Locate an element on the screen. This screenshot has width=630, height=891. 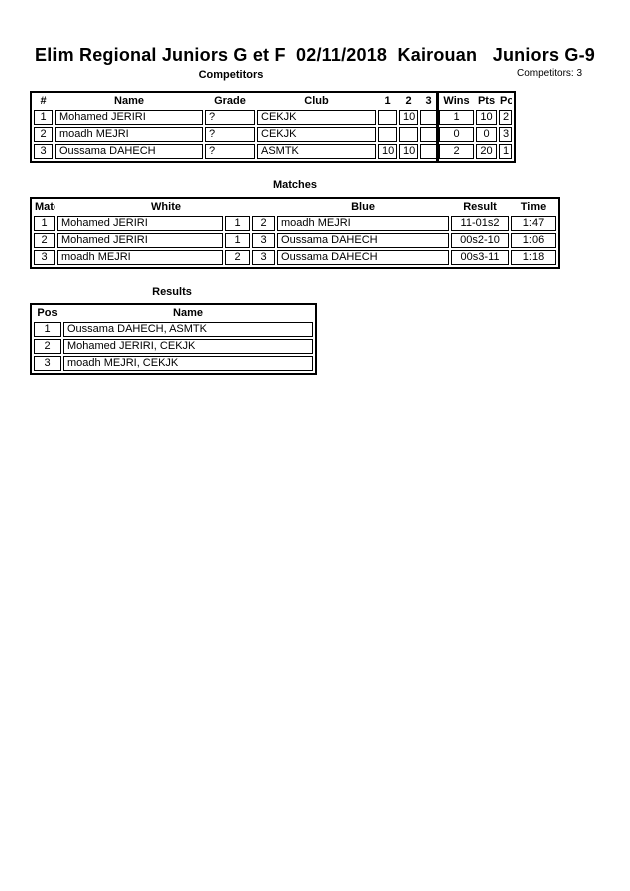
col-round2: 2 is located at coordinates (408, 101).